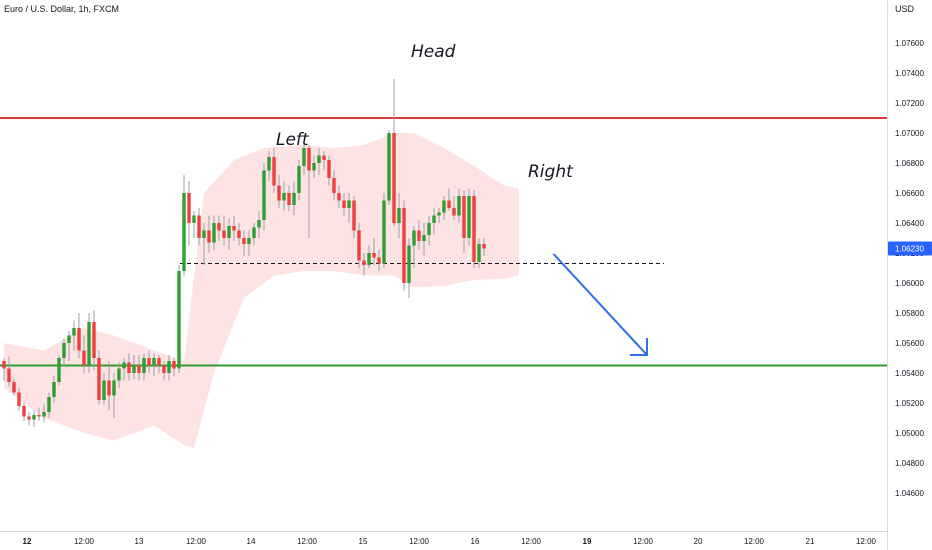 The width and height of the screenshot is (932, 550). Describe the element at coordinates (909, 73) in the screenshot. I see `price-tick-label: 1.07400` at that location.